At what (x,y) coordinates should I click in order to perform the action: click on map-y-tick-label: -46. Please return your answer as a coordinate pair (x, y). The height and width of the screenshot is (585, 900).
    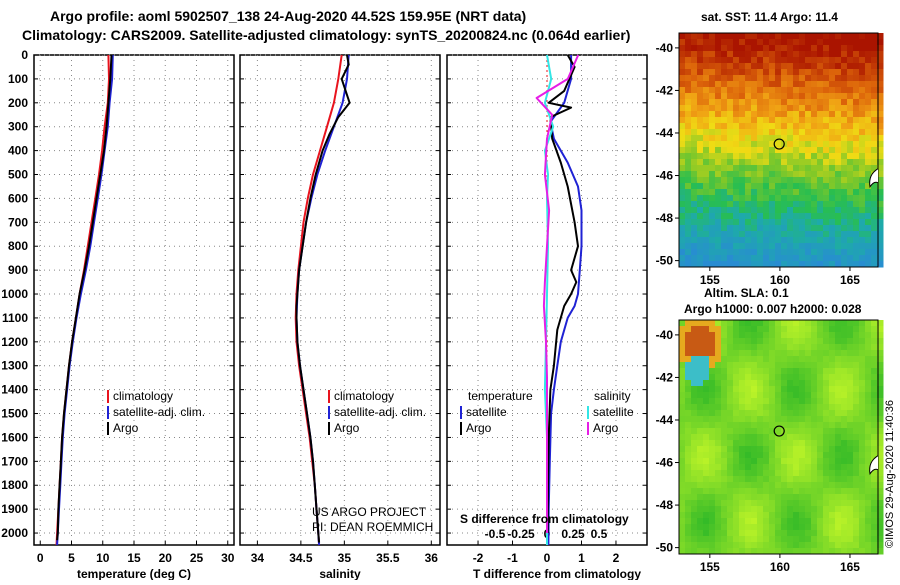
    Looking at the image, I should click on (665, 176).